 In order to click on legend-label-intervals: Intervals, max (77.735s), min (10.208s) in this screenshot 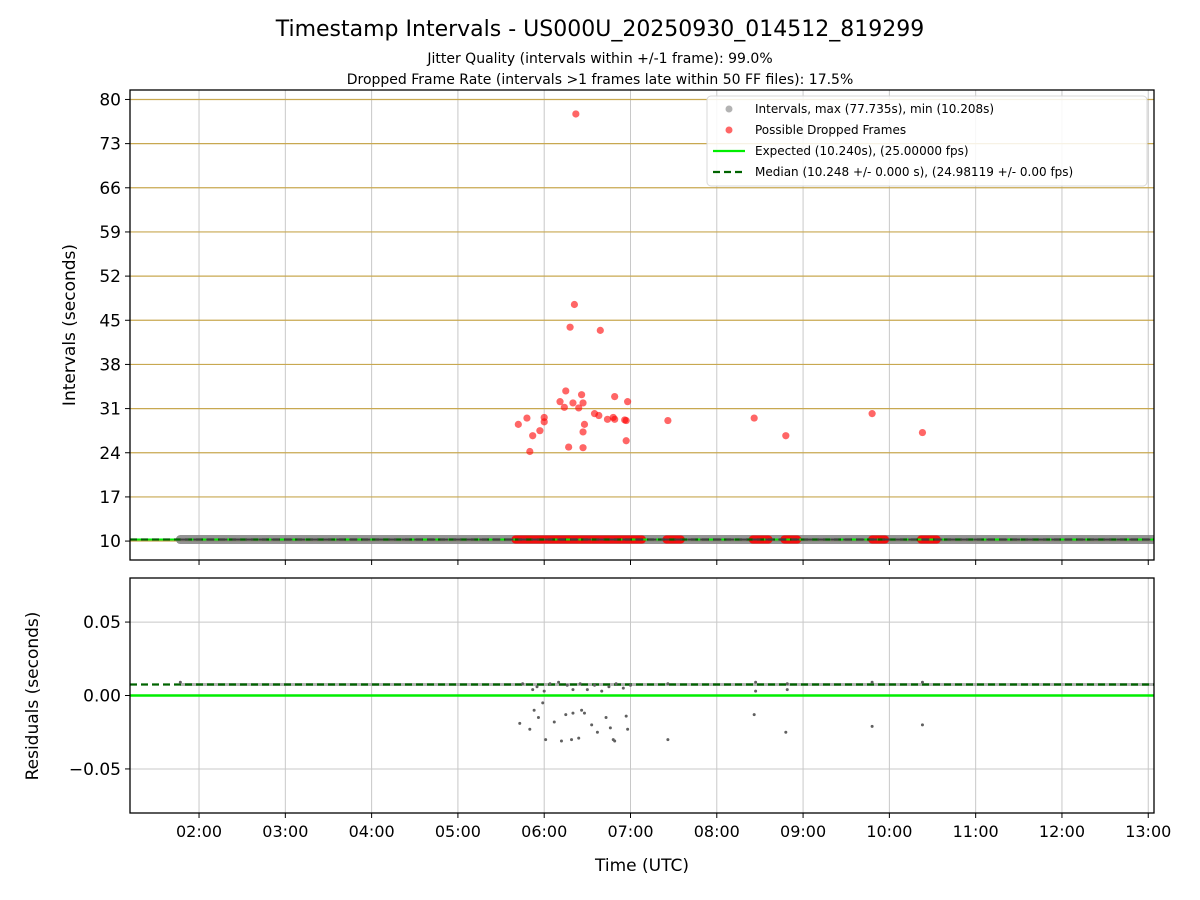, I will do `click(874, 109)`.